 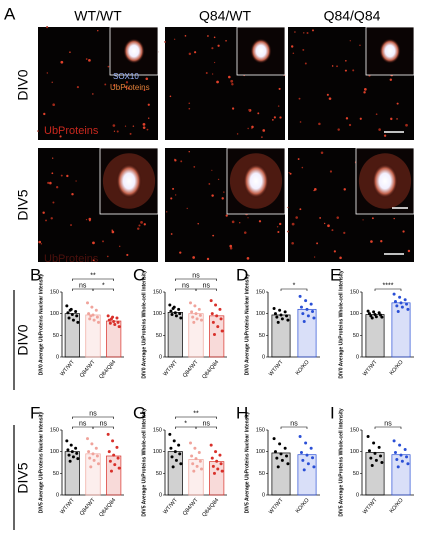 I want to click on significance-label: *, so click(x=294, y=285).